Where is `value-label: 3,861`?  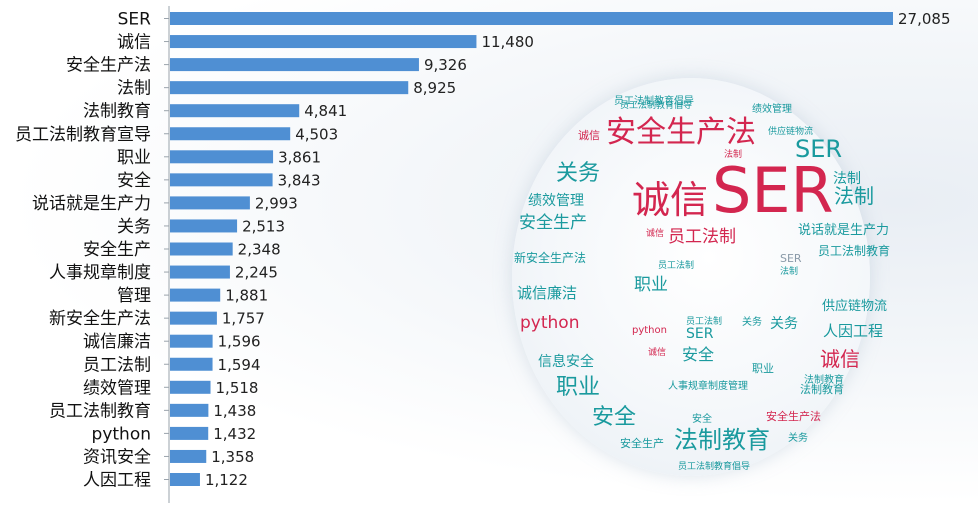
value-label: 3,861 is located at coordinates (299, 157).